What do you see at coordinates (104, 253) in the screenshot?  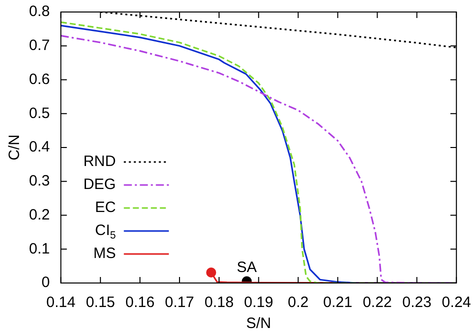 I see `legend-label: MS` at bounding box center [104, 253].